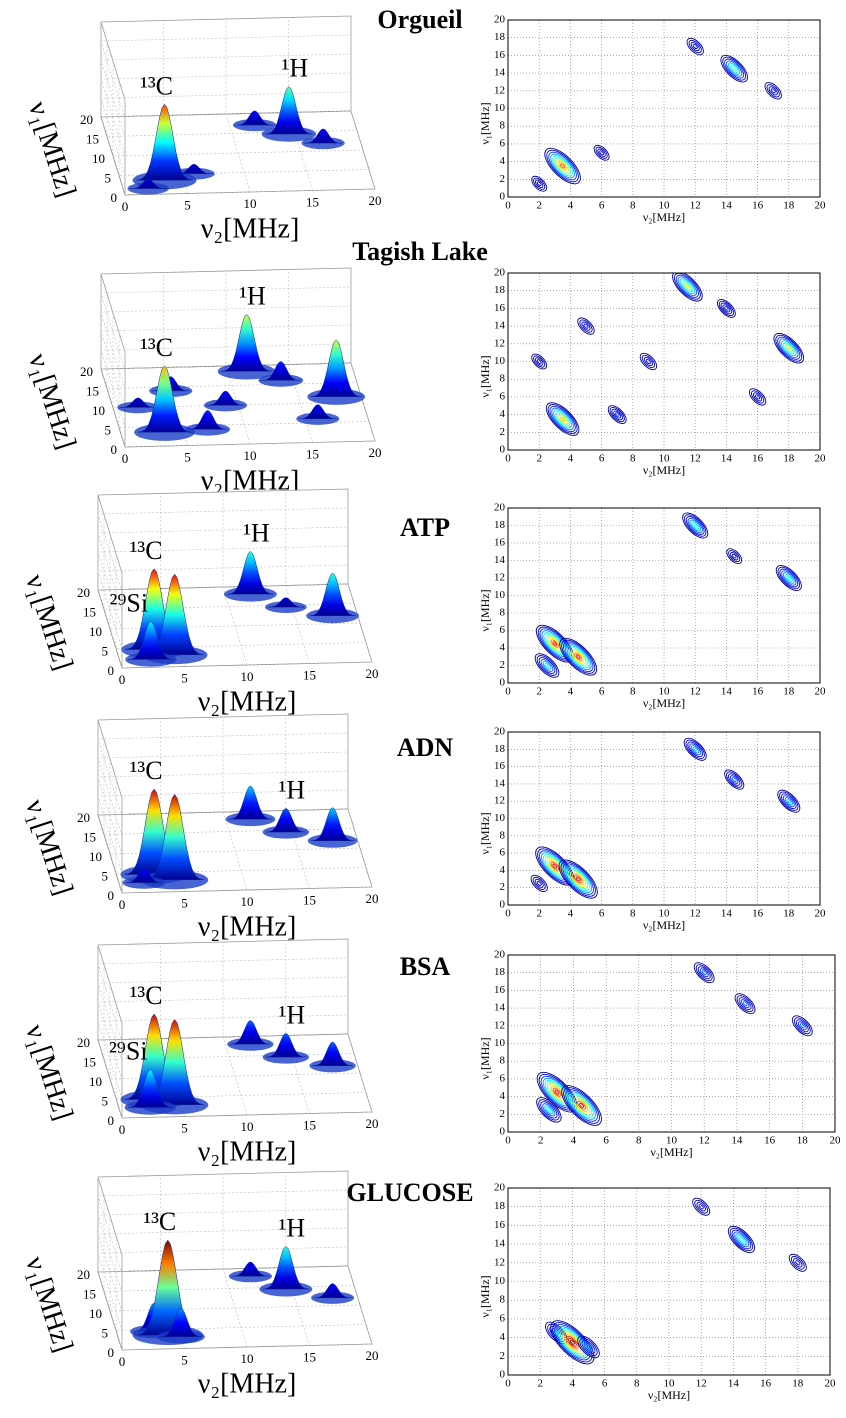 The image size is (846, 1418). What do you see at coordinates (295, 68) in the screenshot?
I see `peak-label: ¹H` at bounding box center [295, 68].